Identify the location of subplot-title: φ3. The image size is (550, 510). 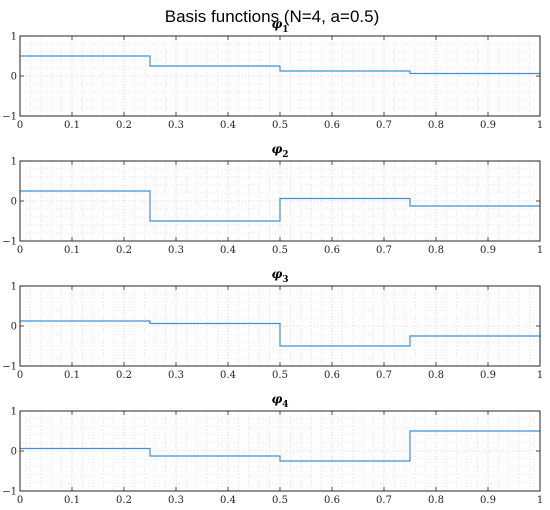
(279, 276).